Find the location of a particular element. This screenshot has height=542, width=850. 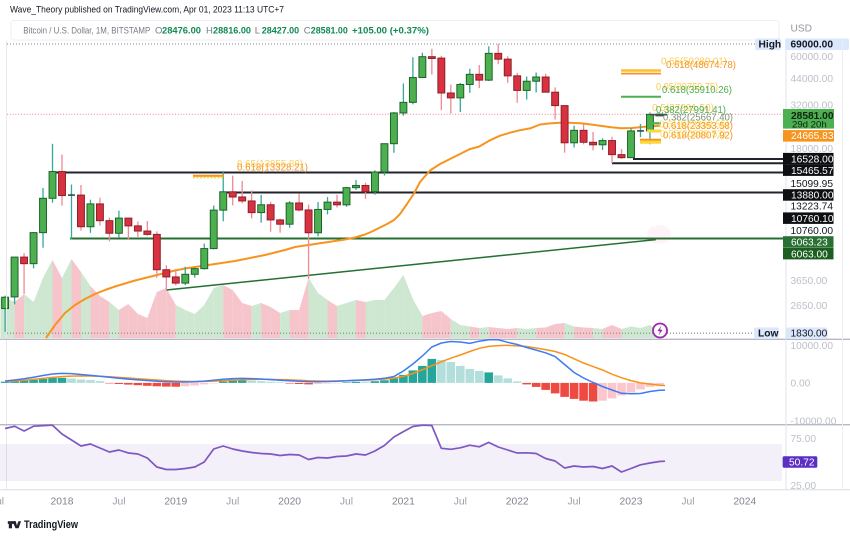

svg-text: 50.72 is located at coordinates (802, 462).